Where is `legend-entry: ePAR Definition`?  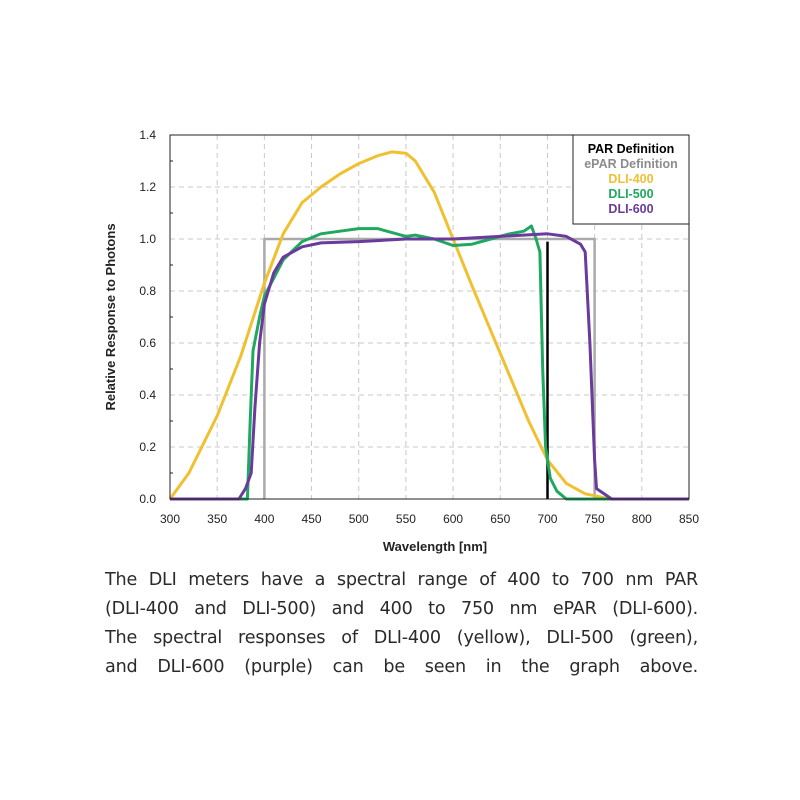 legend-entry: ePAR Definition is located at coordinates (631, 164).